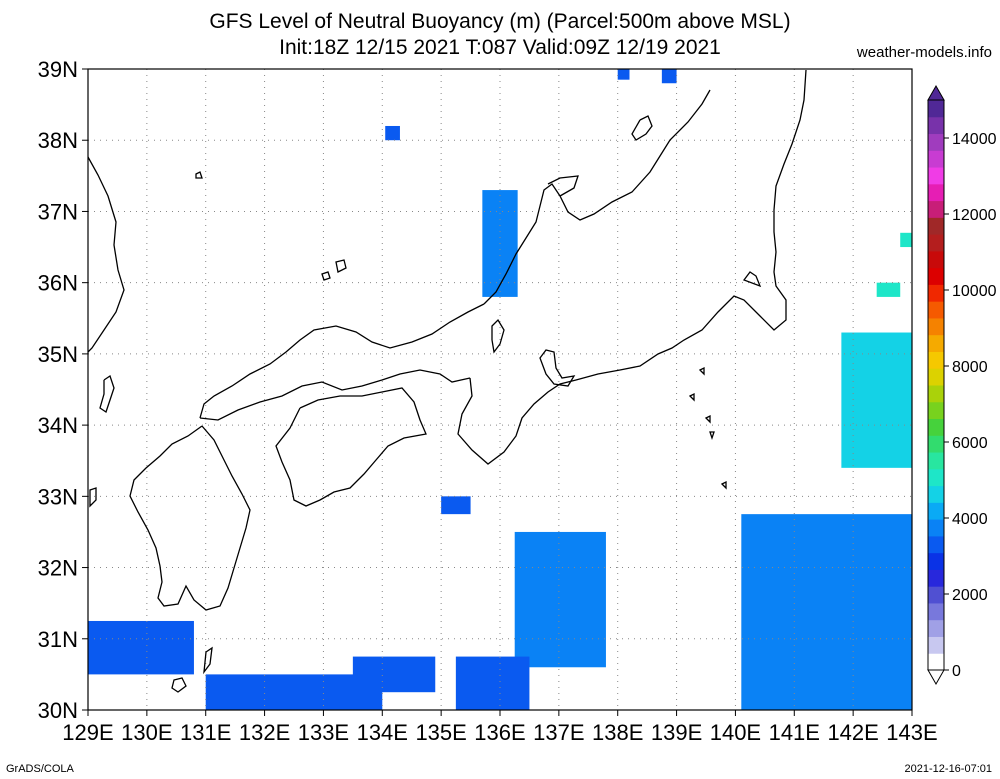 This screenshot has width=1000, height=779. I want to click on lon-label: 135E, so click(440, 732).